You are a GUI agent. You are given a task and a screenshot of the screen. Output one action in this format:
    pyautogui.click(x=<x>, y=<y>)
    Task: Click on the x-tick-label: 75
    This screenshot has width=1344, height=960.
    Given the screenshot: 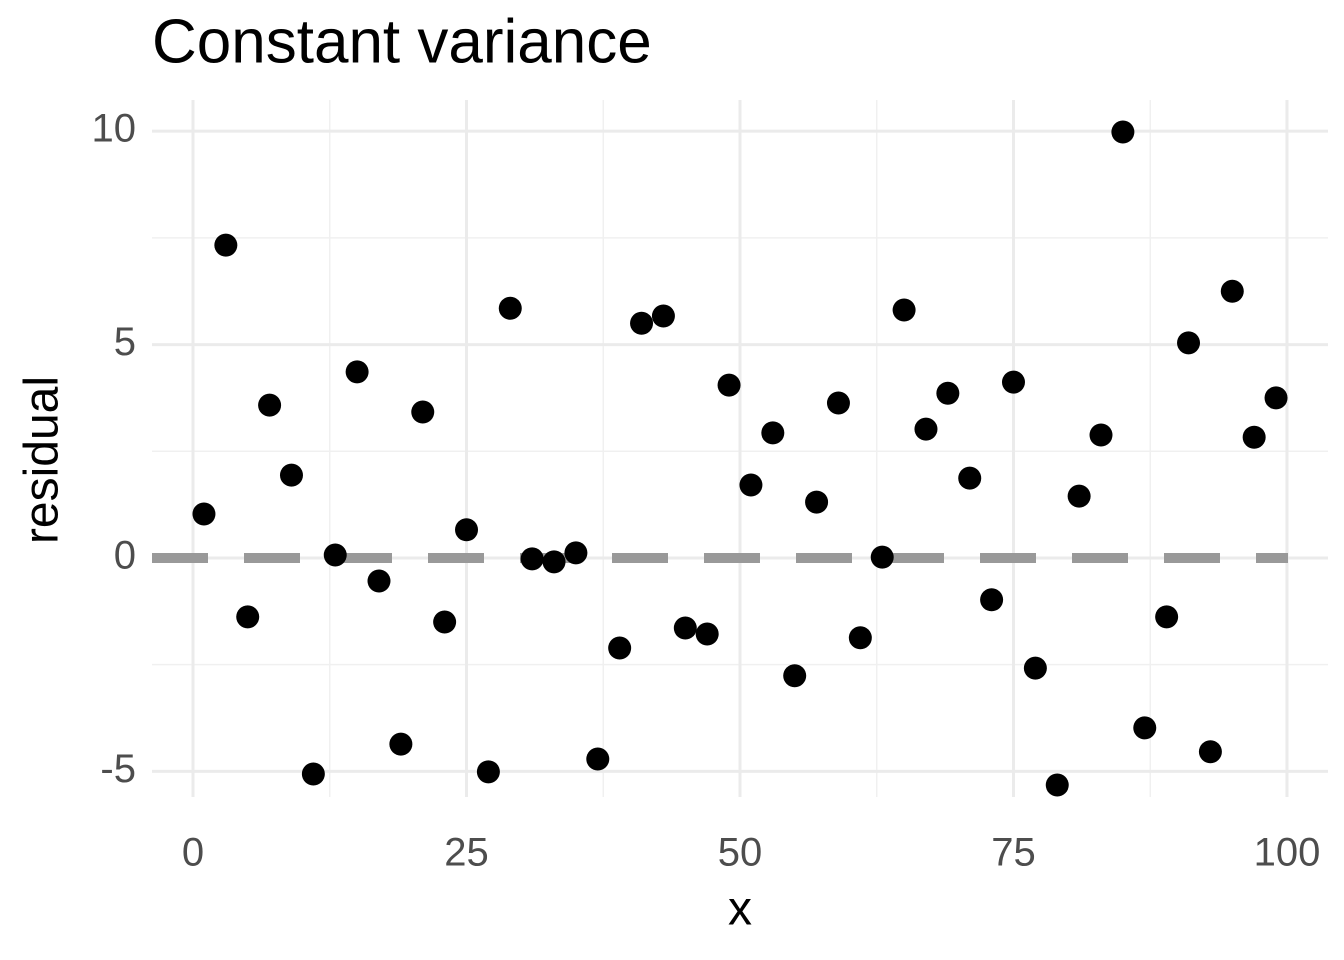 What is the action you would take?
    pyautogui.click(x=1013, y=853)
    